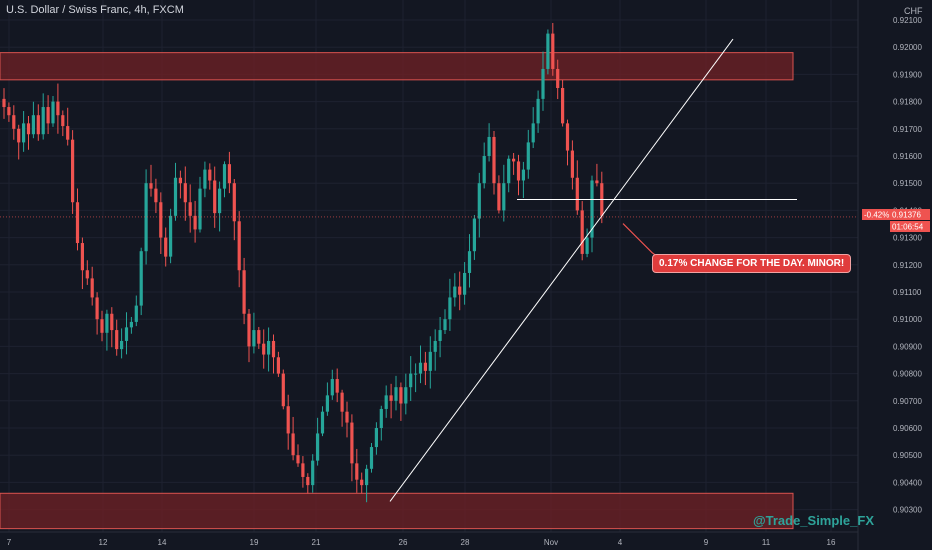 This screenshot has width=932, height=550. I want to click on y-tick-label: 0.90700, so click(907, 401).